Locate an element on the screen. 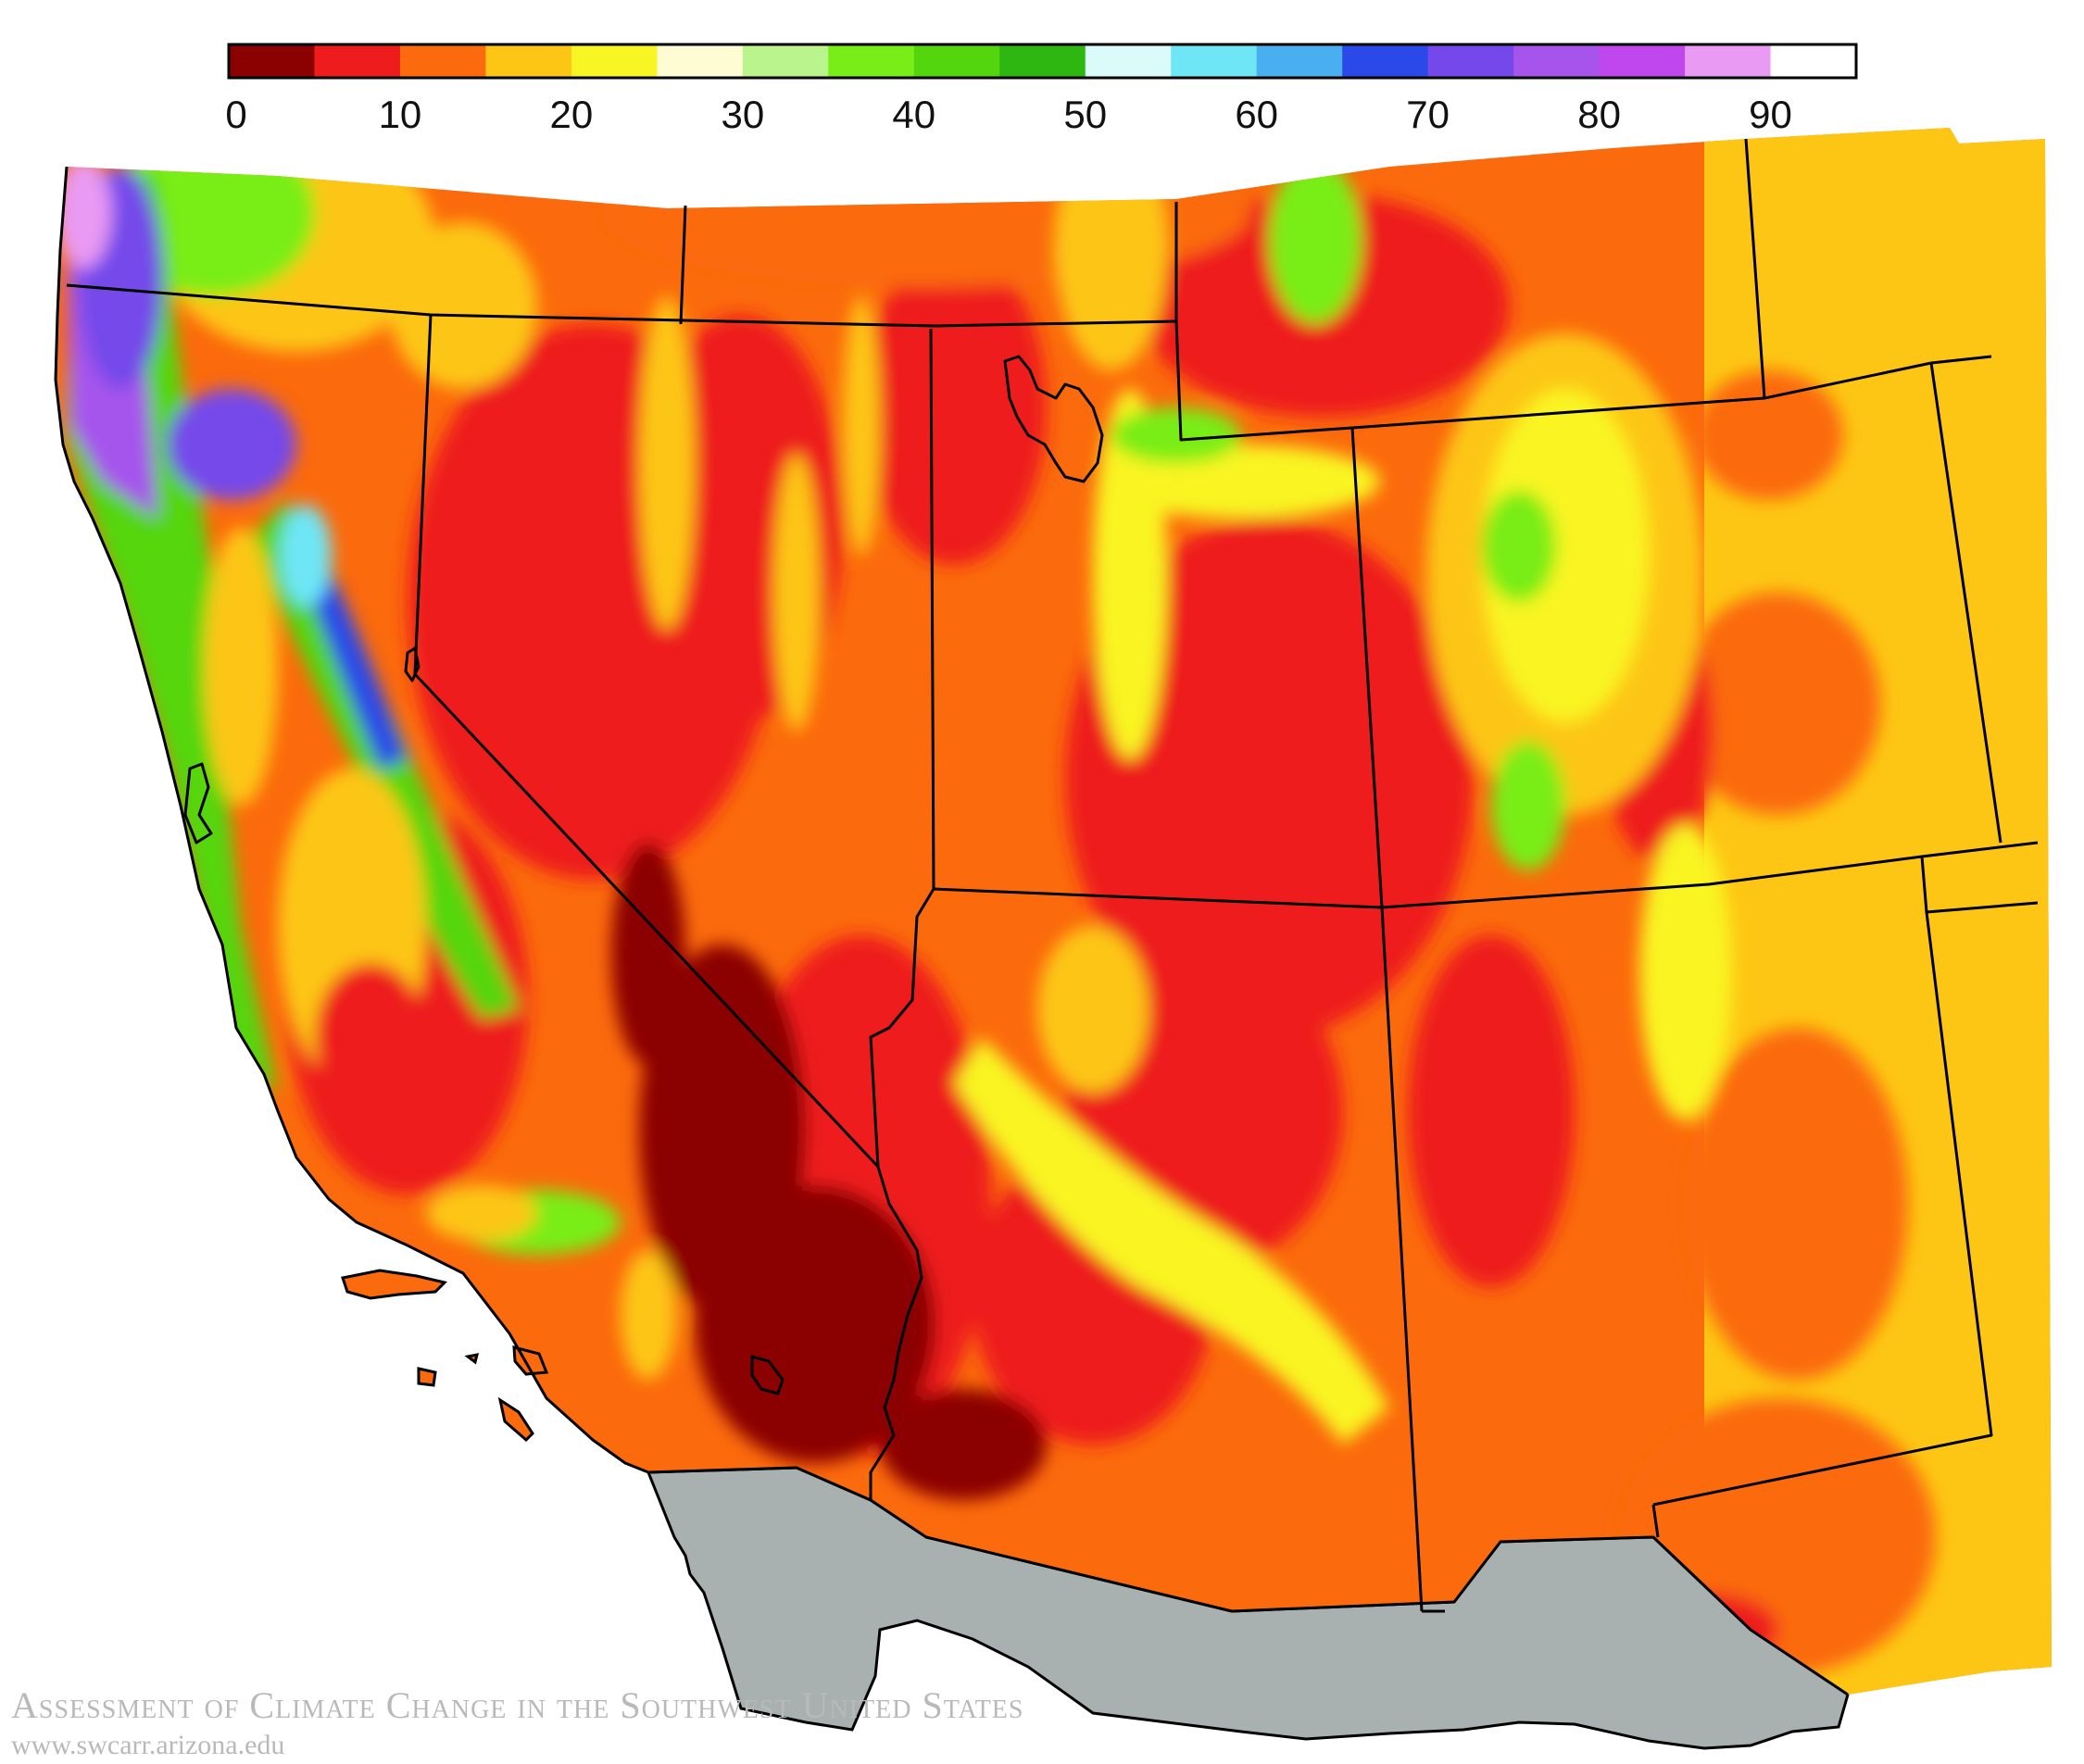 This screenshot has width=2084, height=1764. colorbar-tick-80: 80 is located at coordinates (1599, 115).